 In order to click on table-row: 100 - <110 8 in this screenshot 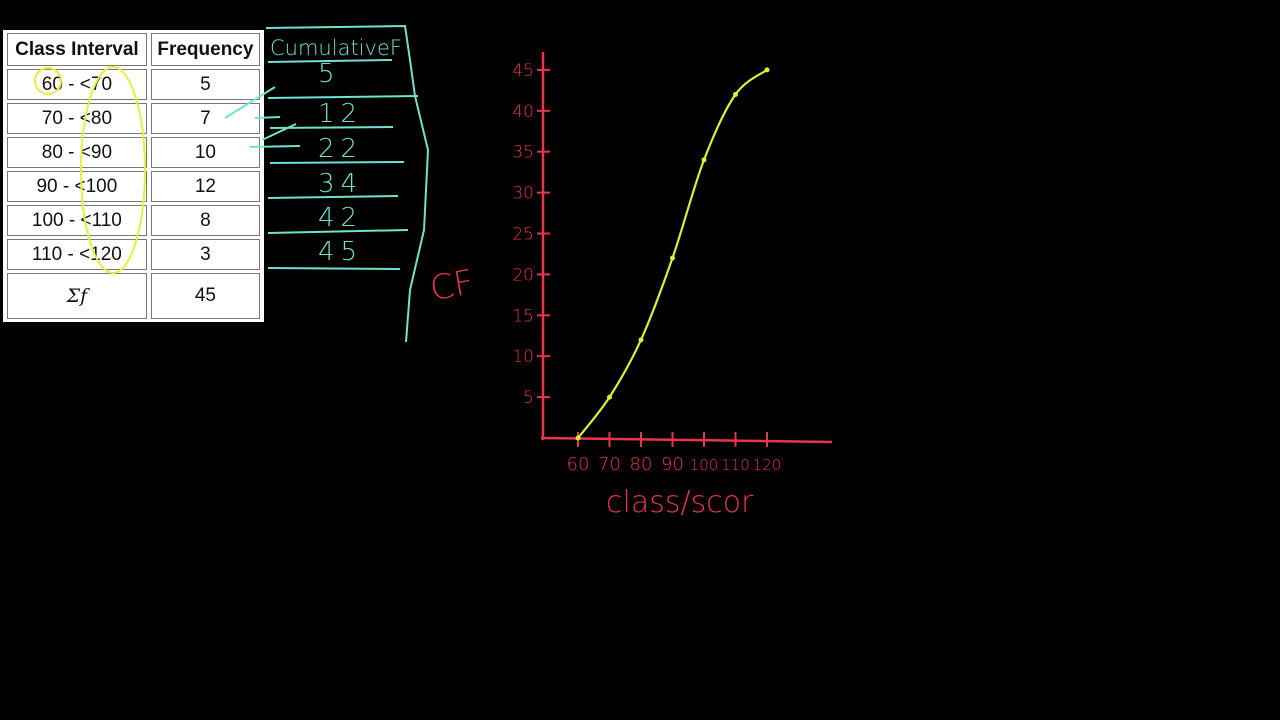, I will do `click(133, 220)`.